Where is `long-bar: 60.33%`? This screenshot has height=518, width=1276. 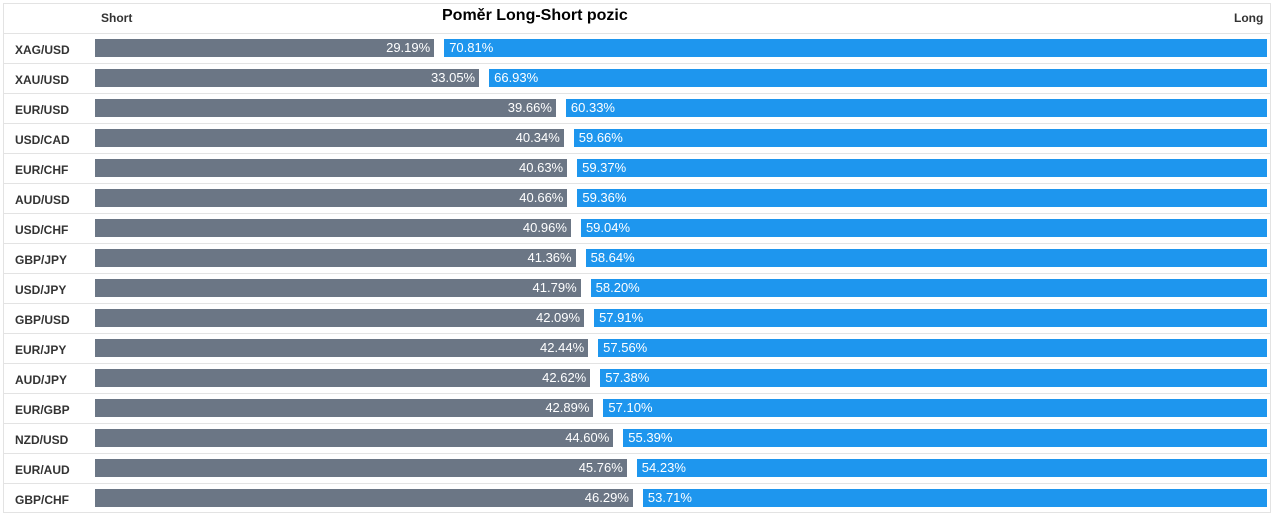 long-bar: 60.33% is located at coordinates (916, 108).